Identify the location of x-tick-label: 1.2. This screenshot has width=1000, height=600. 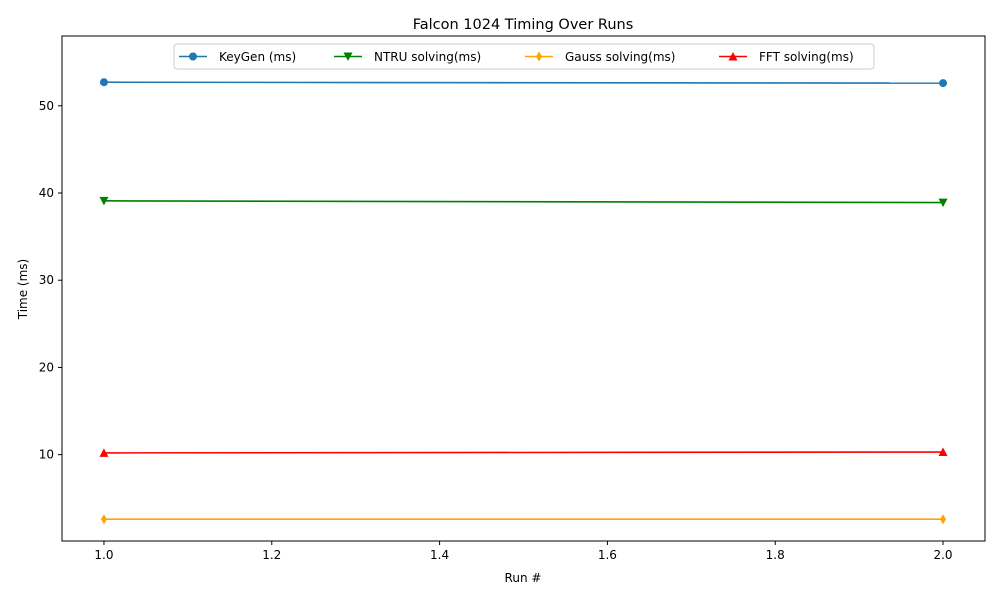
(271, 555).